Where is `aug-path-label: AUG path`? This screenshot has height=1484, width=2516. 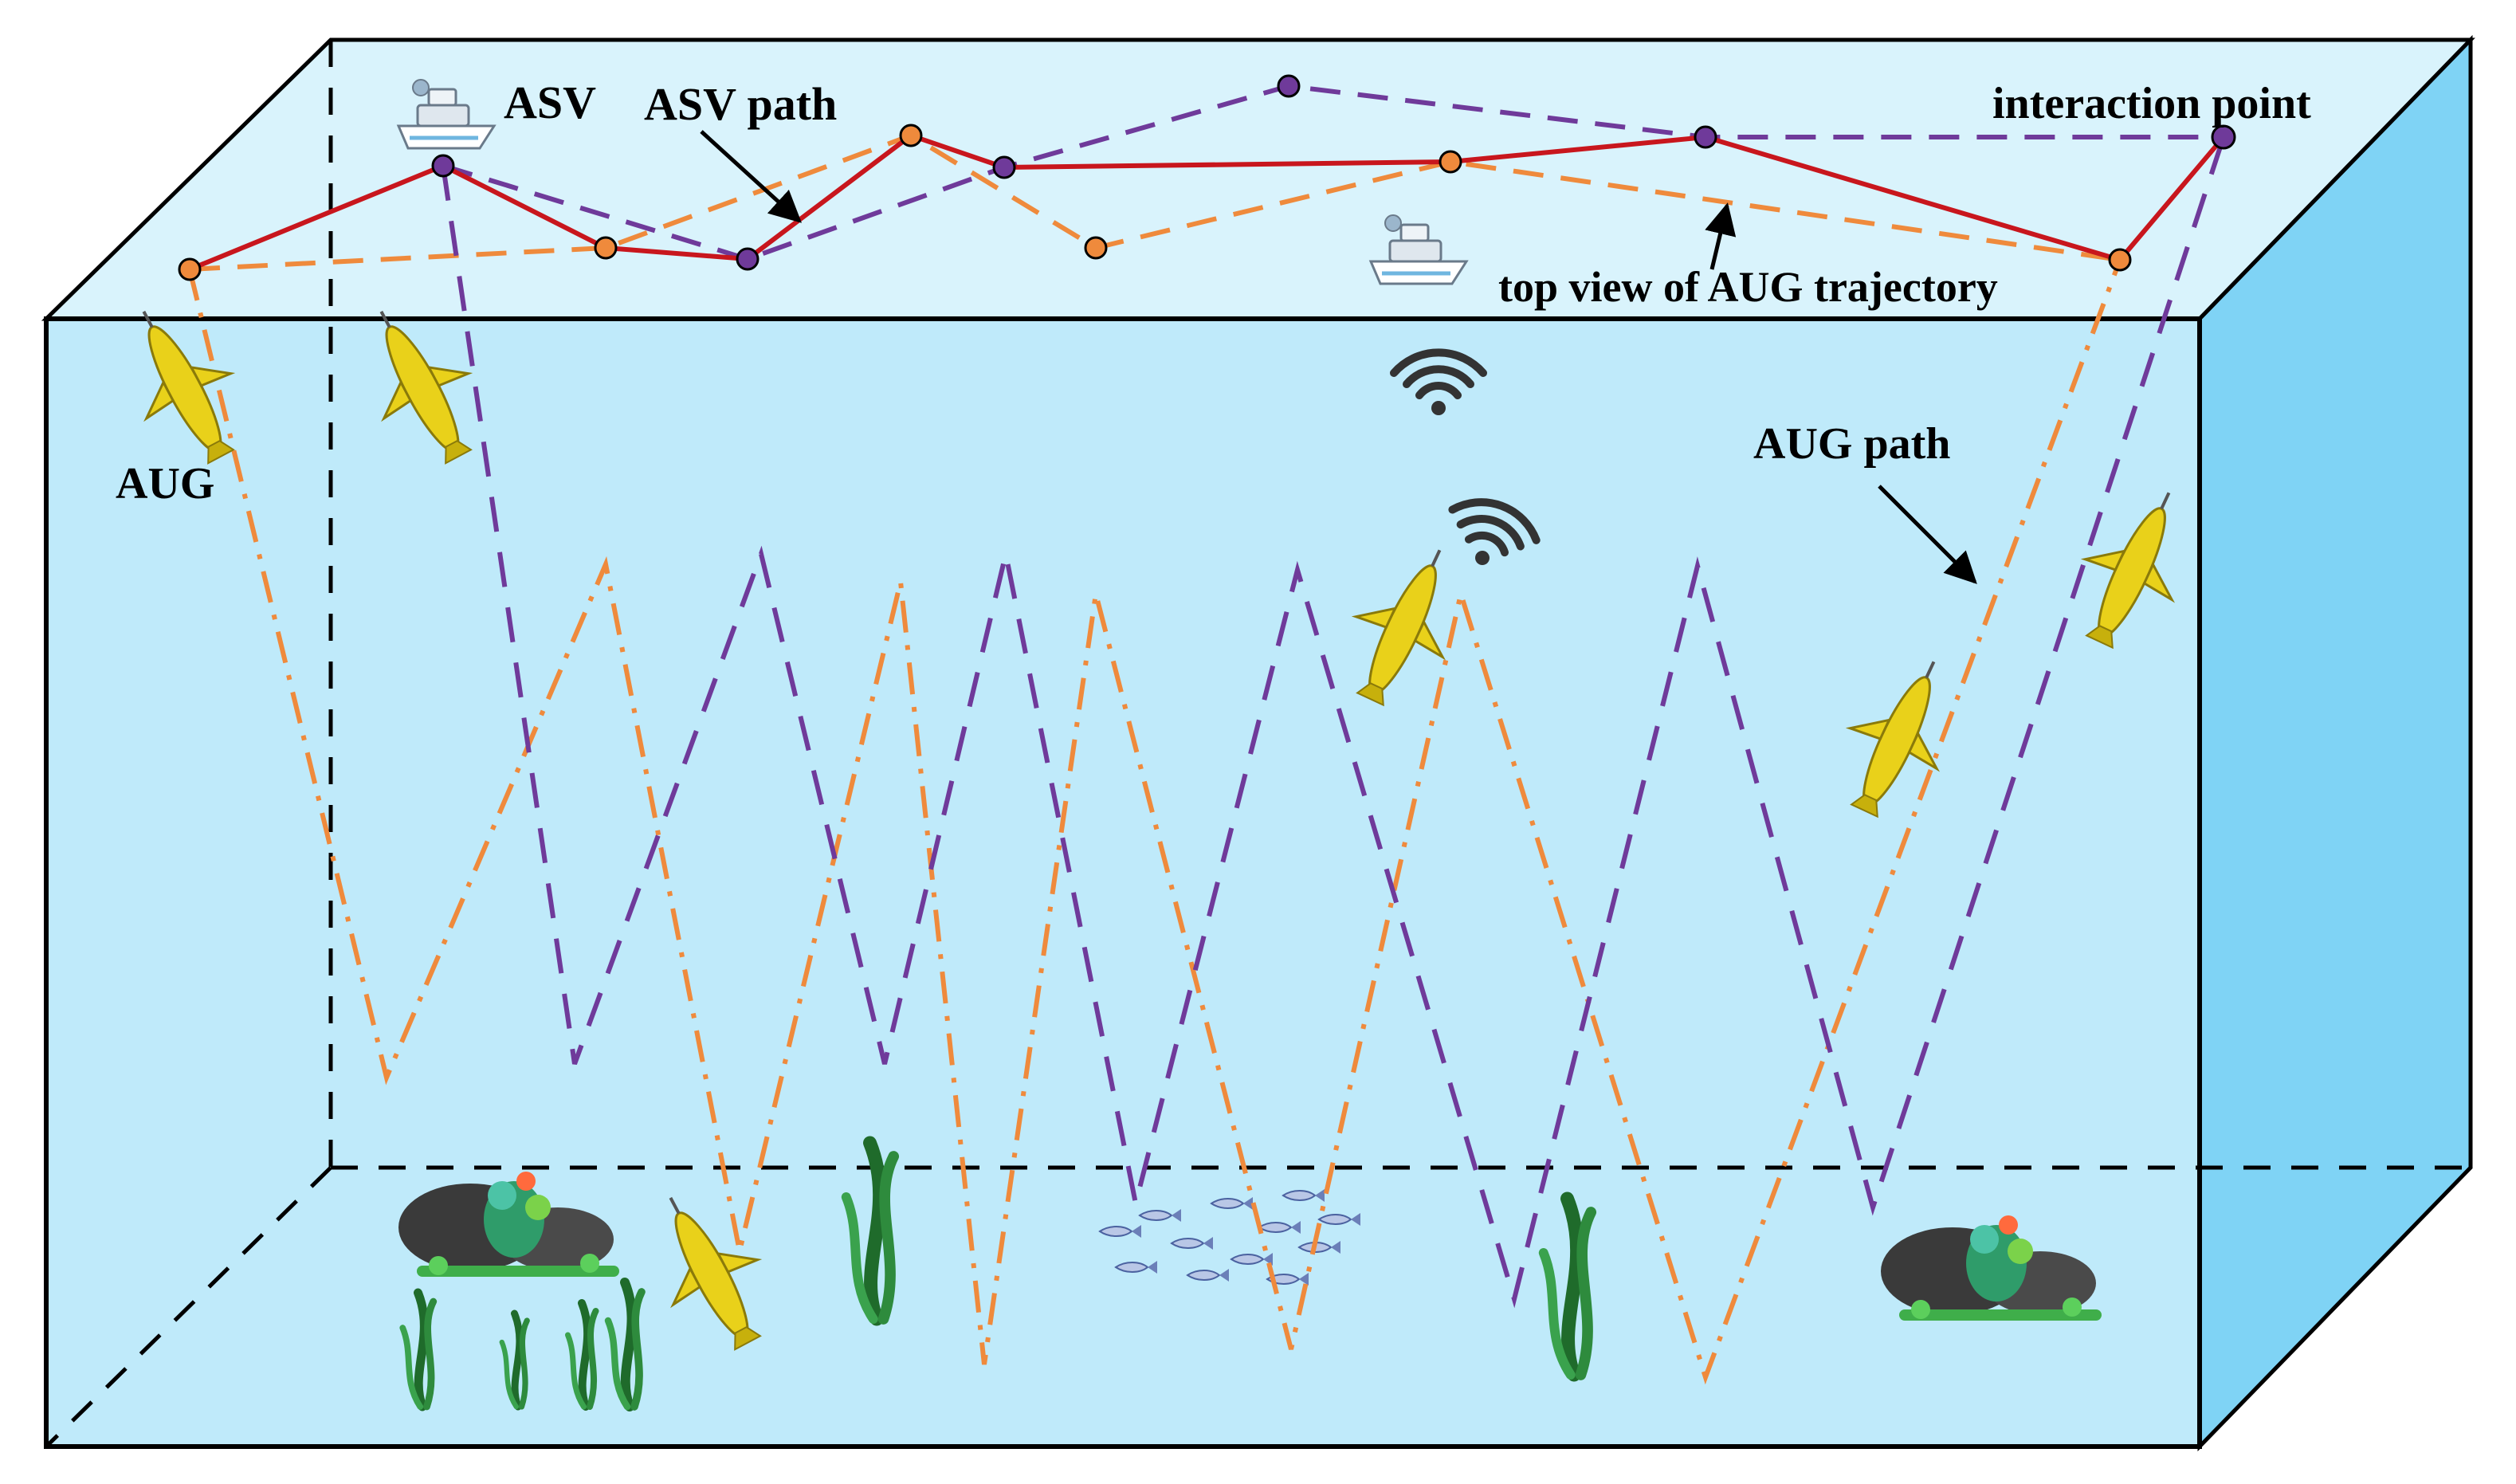 aug-path-label: AUG path is located at coordinates (1851, 444).